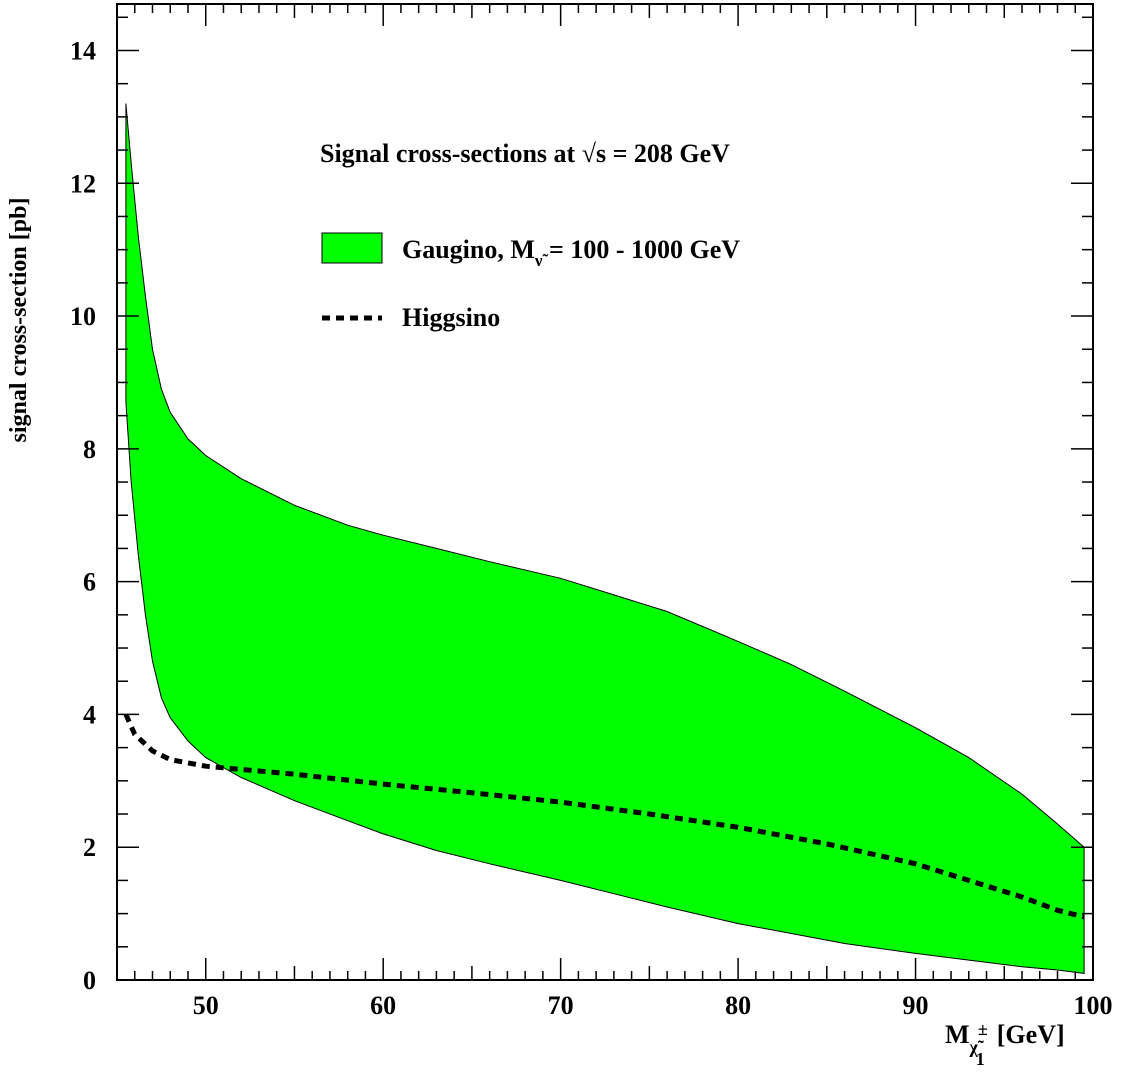  I want to click on legend-band-swatch, so click(352, 248).